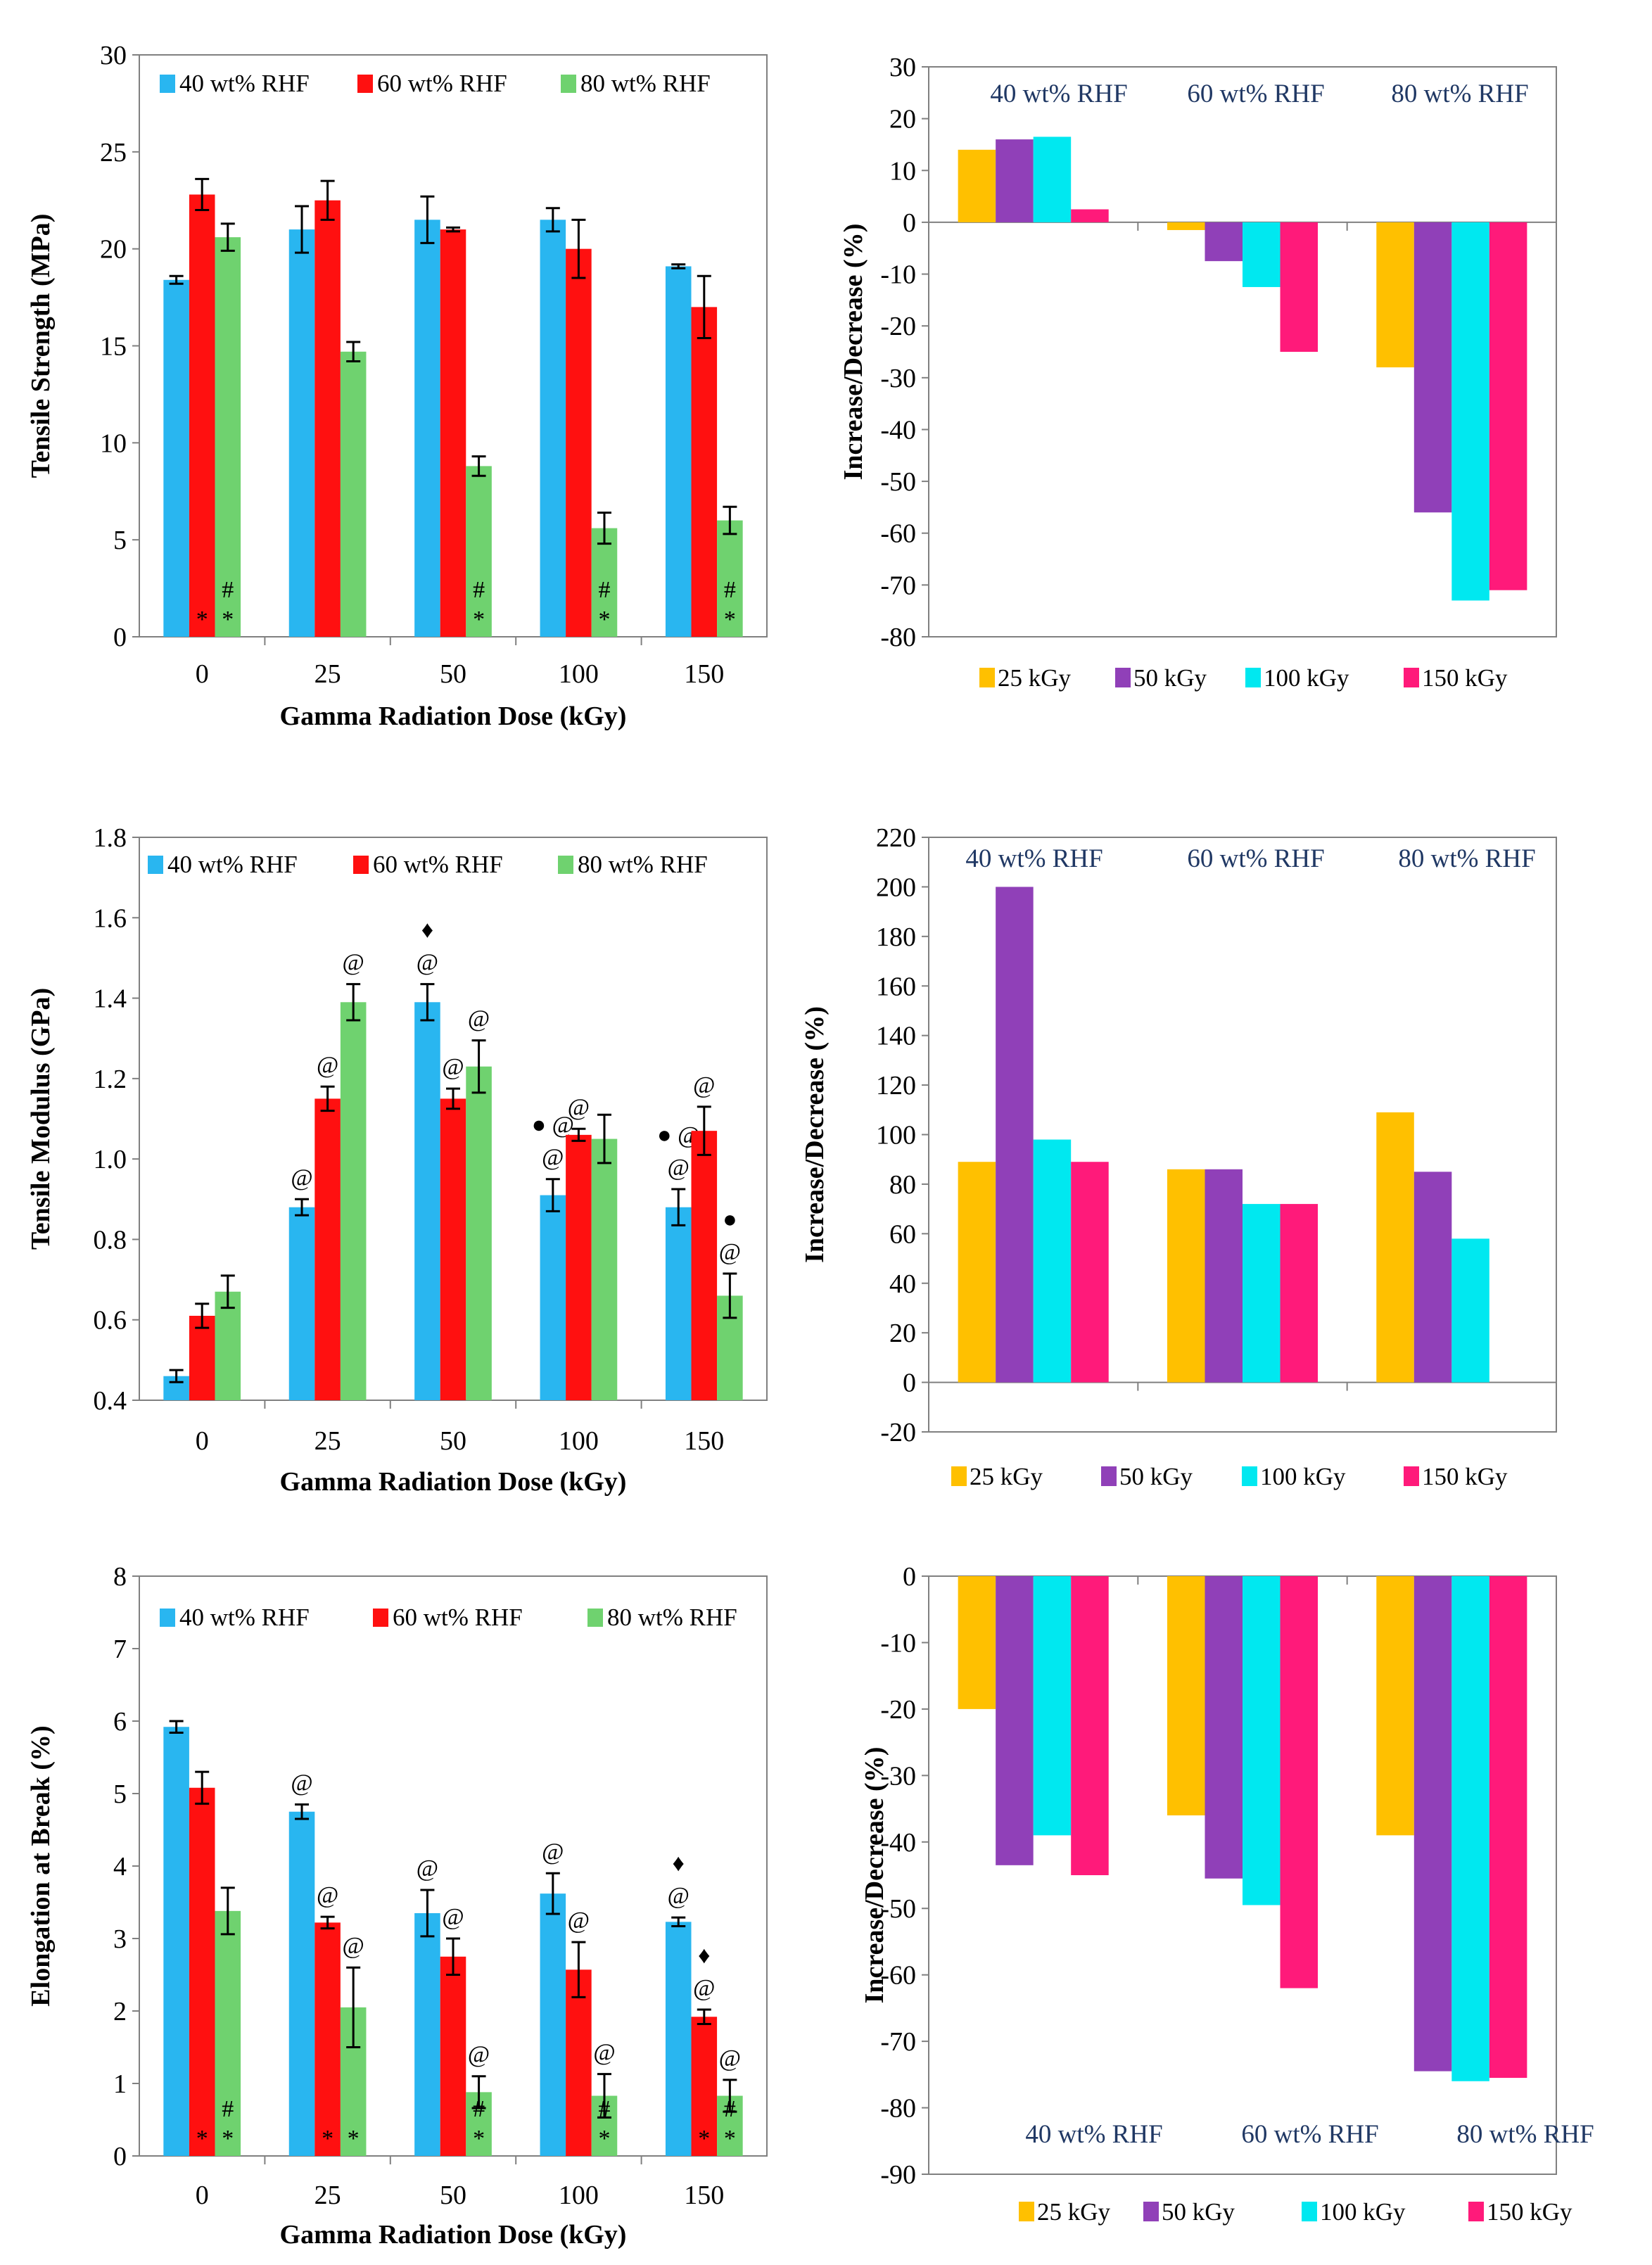 Image resolution: width=1652 pixels, height=2265 pixels. Describe the element at coordinates (1034, 859) in the screenshot. I see `group-label: 40 wt% RHF` at that location.